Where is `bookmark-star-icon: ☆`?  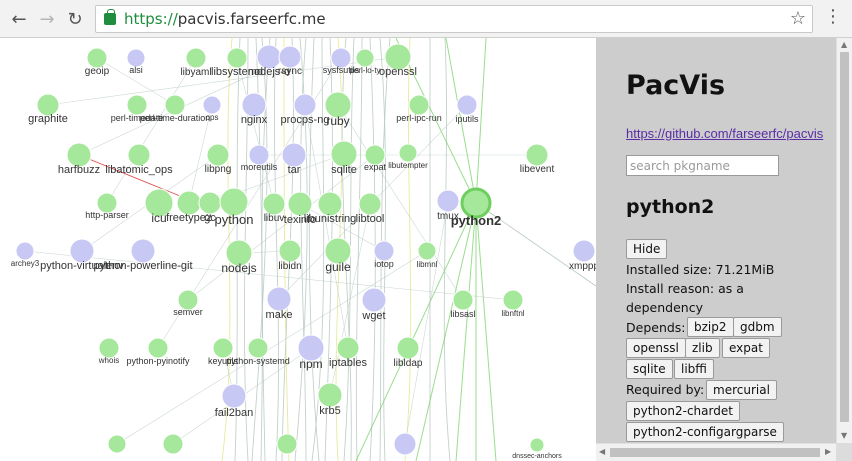
bookmark-star-icon: ☆ is located at coordinates (797, 18).